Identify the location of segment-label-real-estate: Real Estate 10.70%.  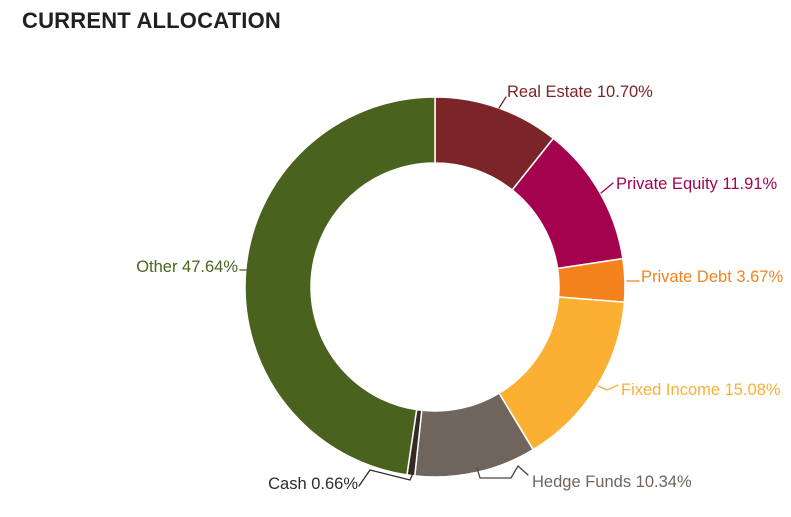
(580, 92).